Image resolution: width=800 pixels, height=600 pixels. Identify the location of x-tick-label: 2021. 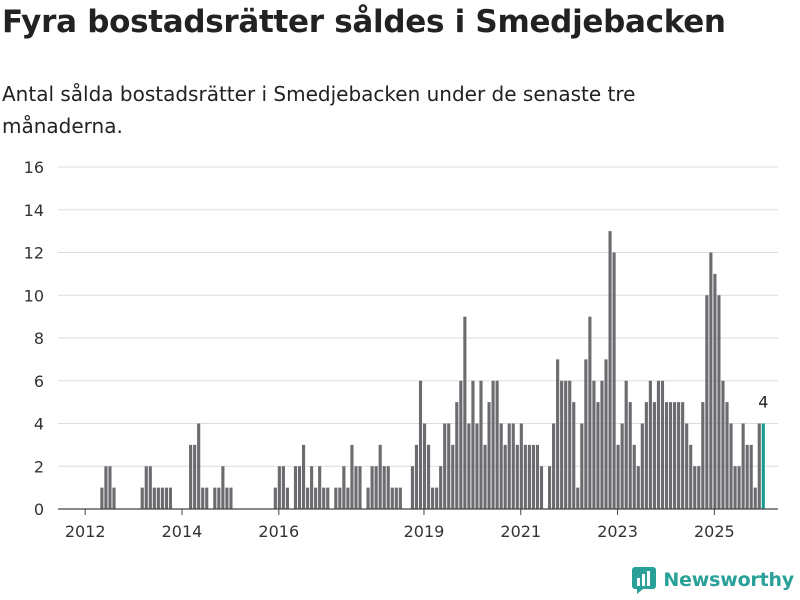
(520, 531).